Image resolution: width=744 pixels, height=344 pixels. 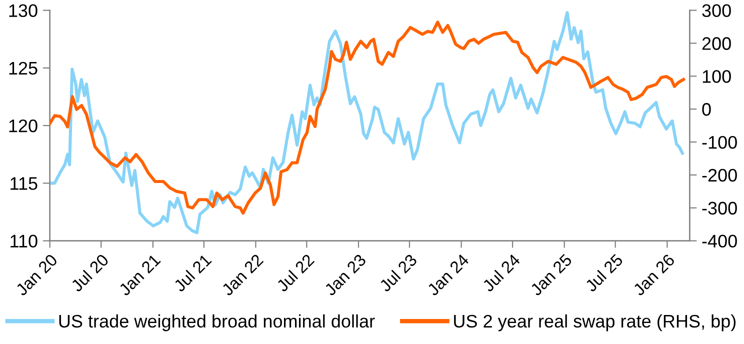 What do you see at coordinates (716, 43) in the screenshot?
I see `y2-tick-label: 200` at bounding box center [716, 43].